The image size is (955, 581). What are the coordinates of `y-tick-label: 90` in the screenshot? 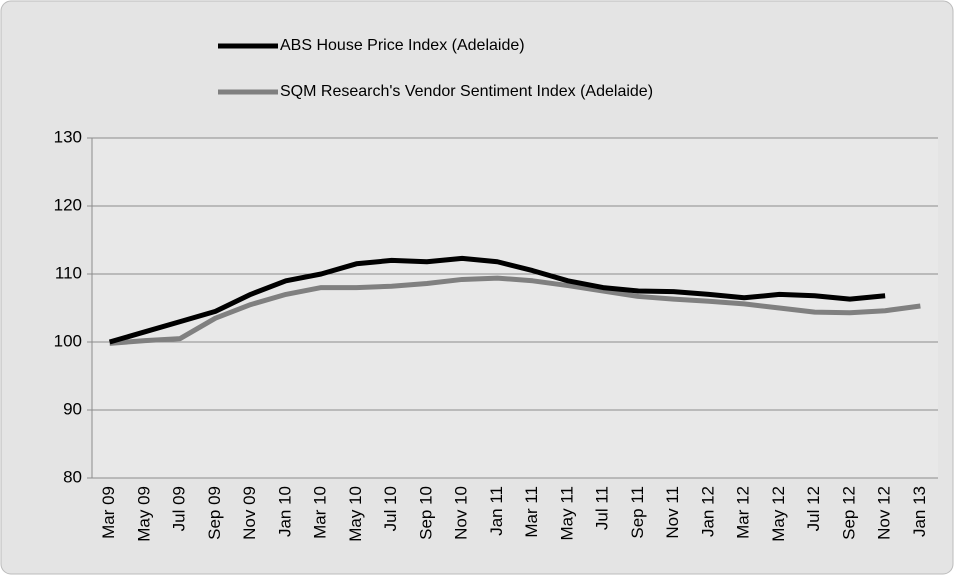 It's located at (72, 408).